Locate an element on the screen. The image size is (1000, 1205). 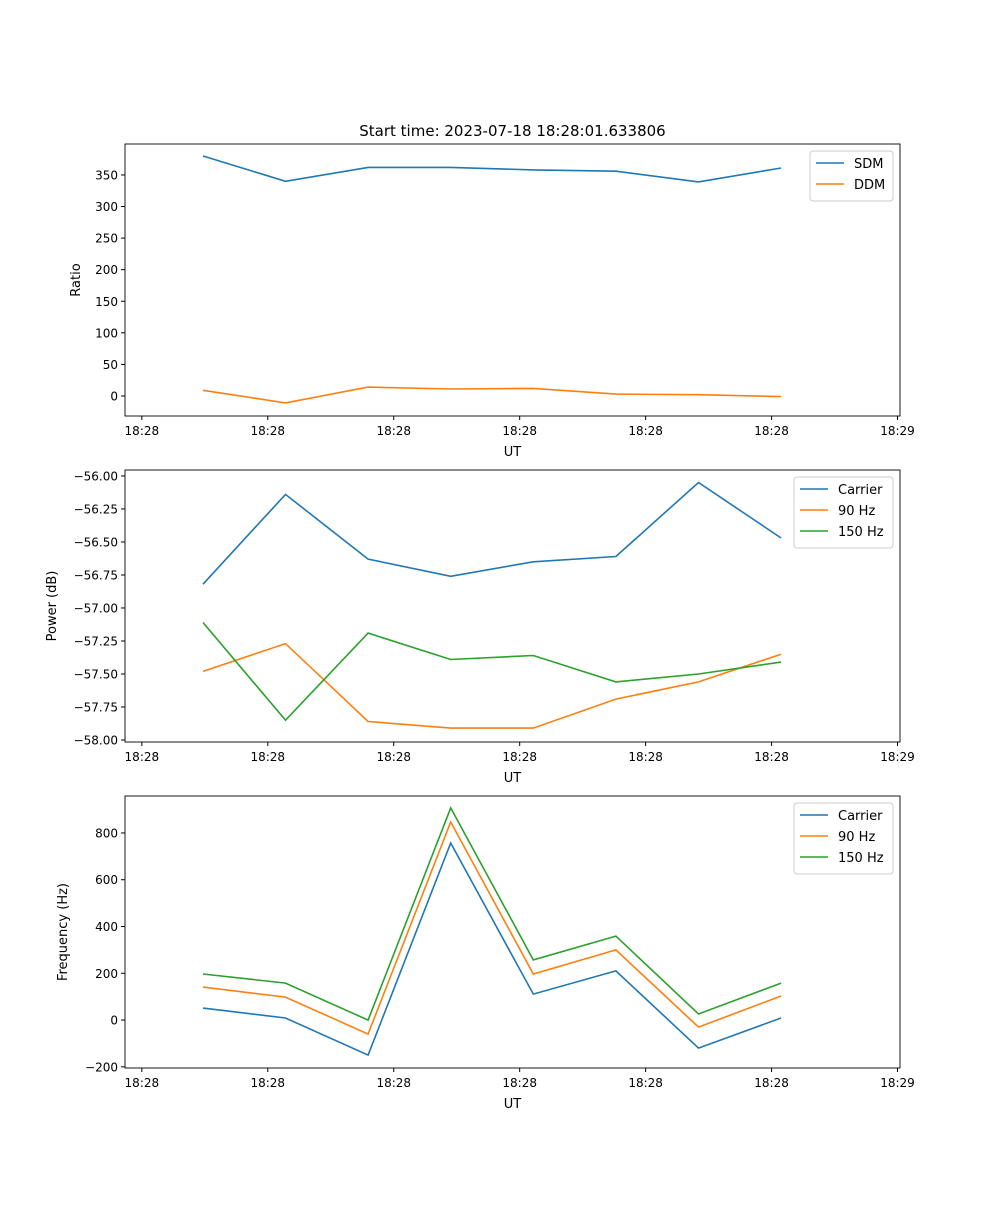
y-tick-label: 800 is located at coordinates (106, 833).